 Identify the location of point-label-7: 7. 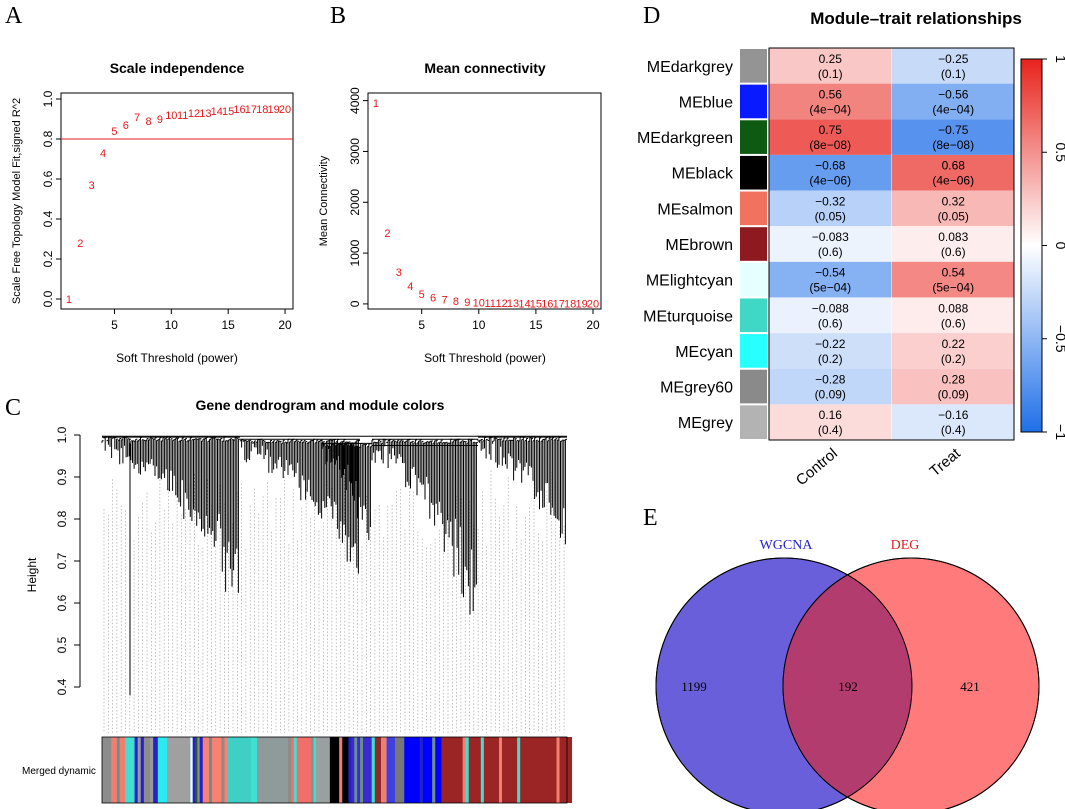
(137, 118).